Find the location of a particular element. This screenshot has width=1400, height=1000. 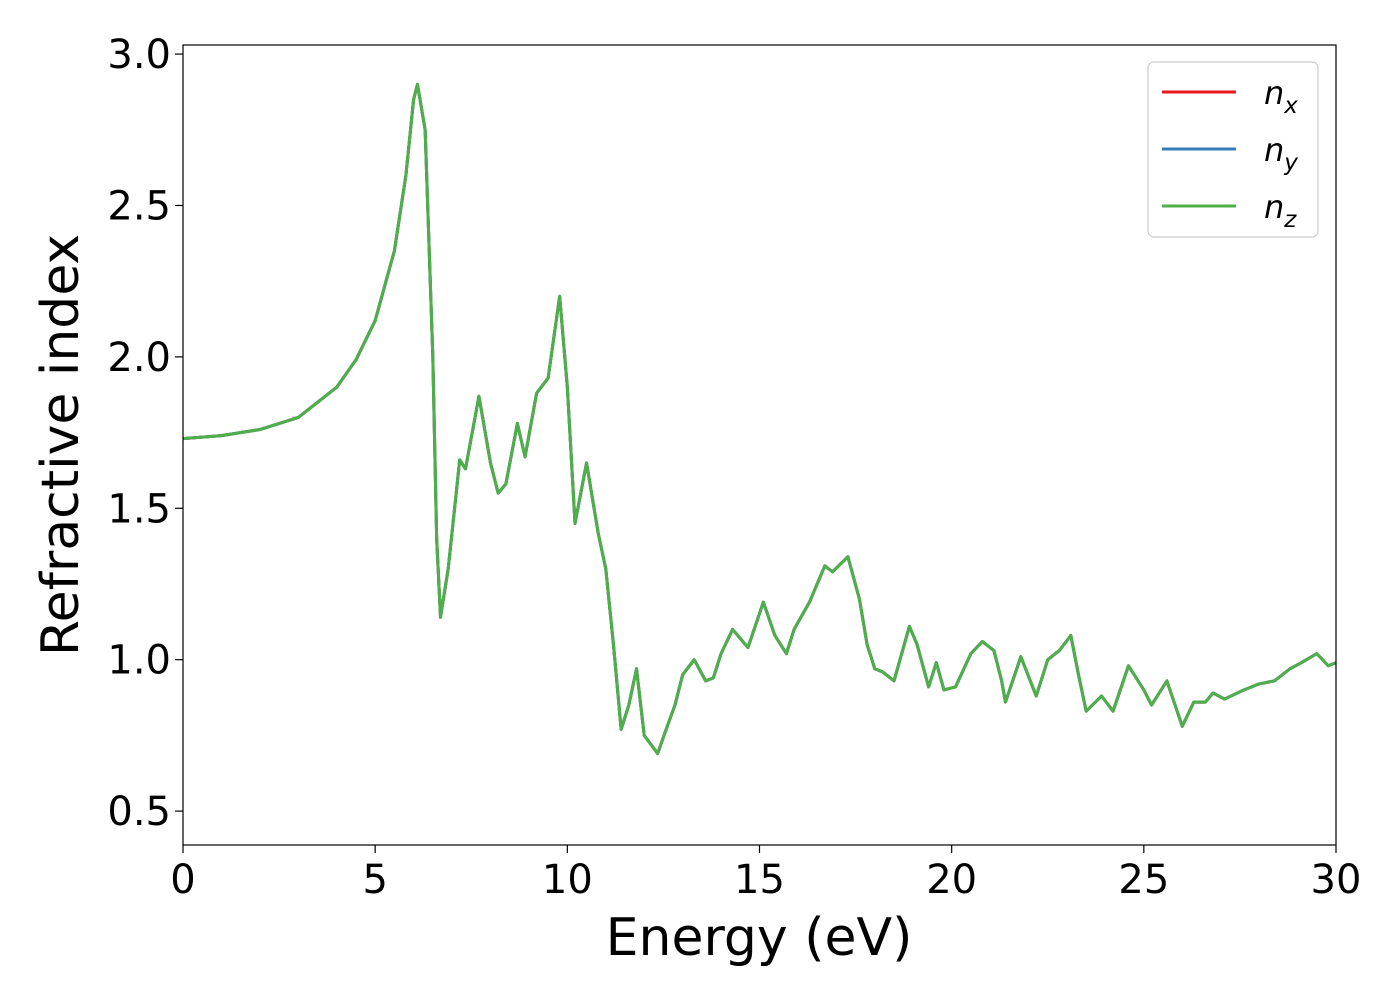

x-tick-label: 5 is located at coordinates (374, 880).